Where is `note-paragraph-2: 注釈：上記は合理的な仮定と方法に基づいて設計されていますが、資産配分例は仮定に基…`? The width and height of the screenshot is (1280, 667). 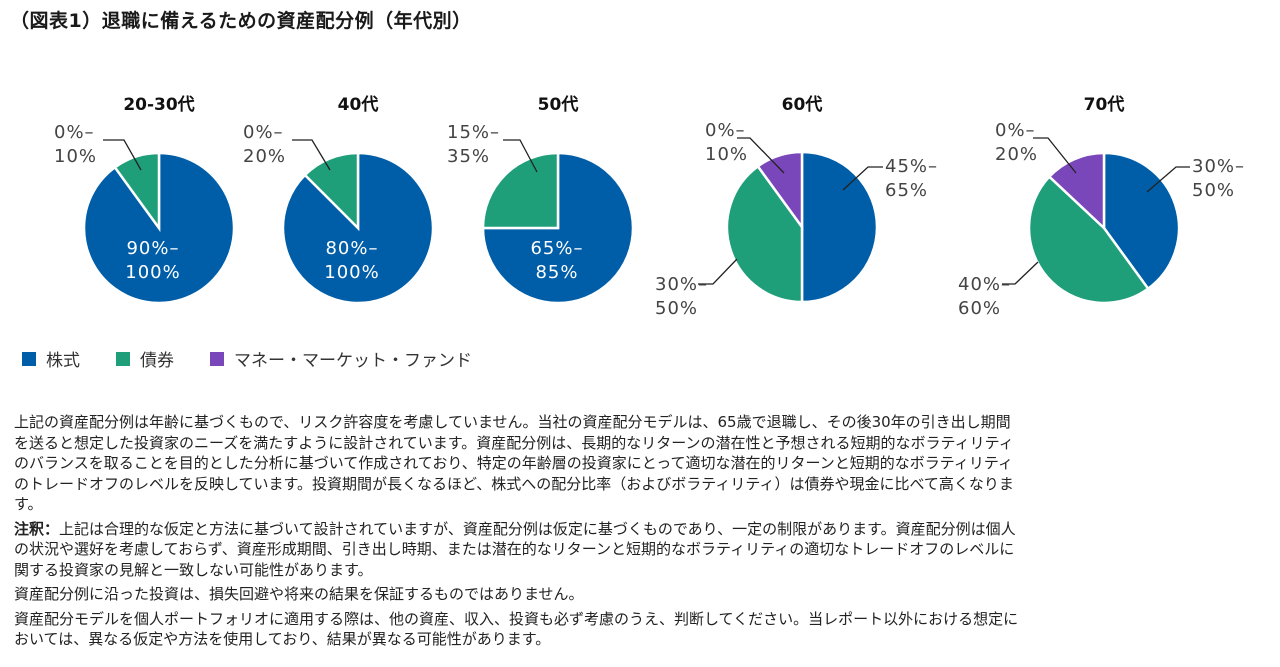 note-paragraph-2: 注釈：上記は合理的な仮定と方法に基づいて設計されていますが、資産配分例は仮定に基… is located at coordinates (644, 550).